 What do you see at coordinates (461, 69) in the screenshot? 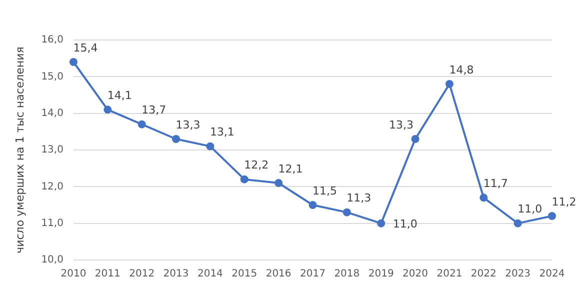
I see `data-label: 14,8` at bounding box center [461, 69].